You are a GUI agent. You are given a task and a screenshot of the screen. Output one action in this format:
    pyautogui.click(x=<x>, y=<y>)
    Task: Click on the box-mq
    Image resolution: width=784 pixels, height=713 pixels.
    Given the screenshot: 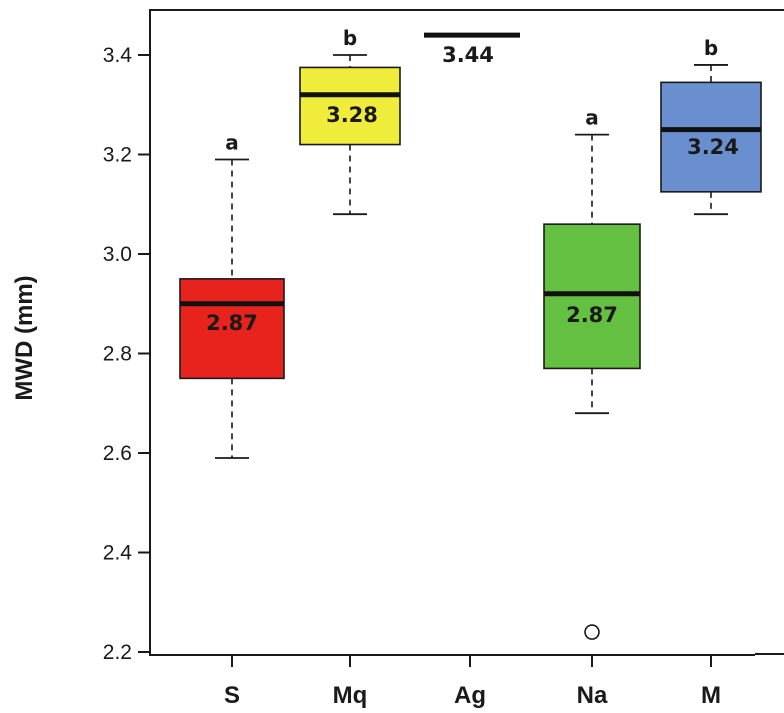 What is the action you would take?
    pyautogui.click(x=350, y=135)
    